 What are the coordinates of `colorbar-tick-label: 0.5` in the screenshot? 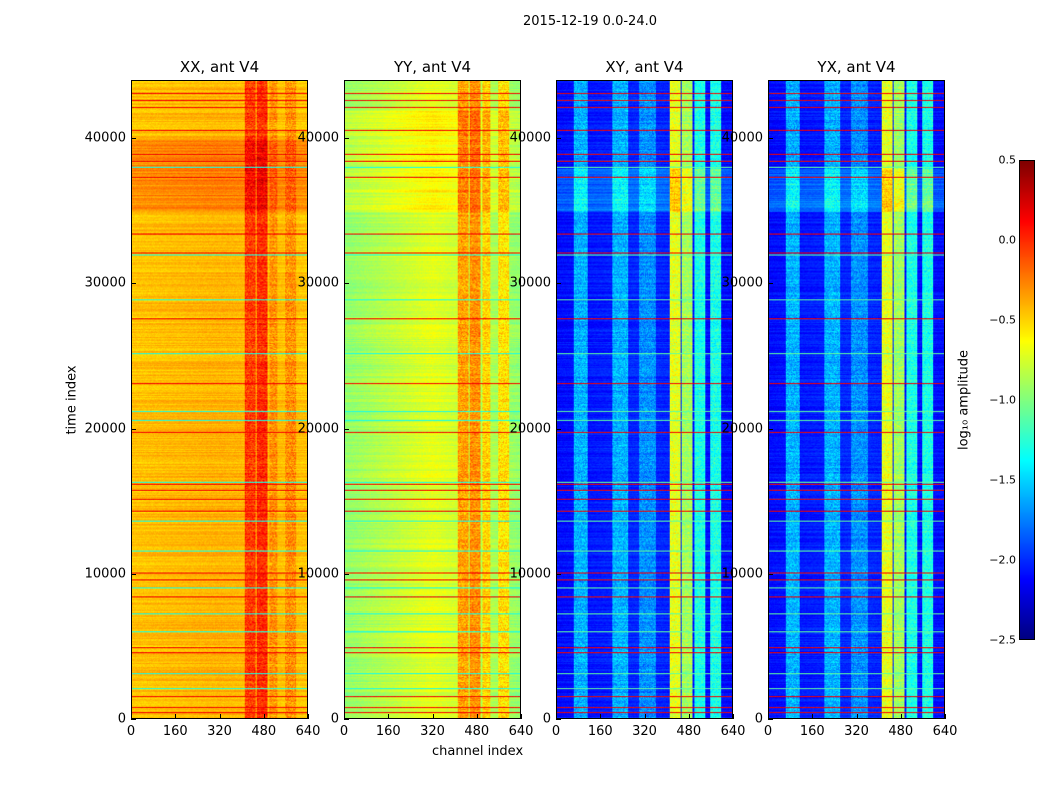 It's located at (1007, 160).